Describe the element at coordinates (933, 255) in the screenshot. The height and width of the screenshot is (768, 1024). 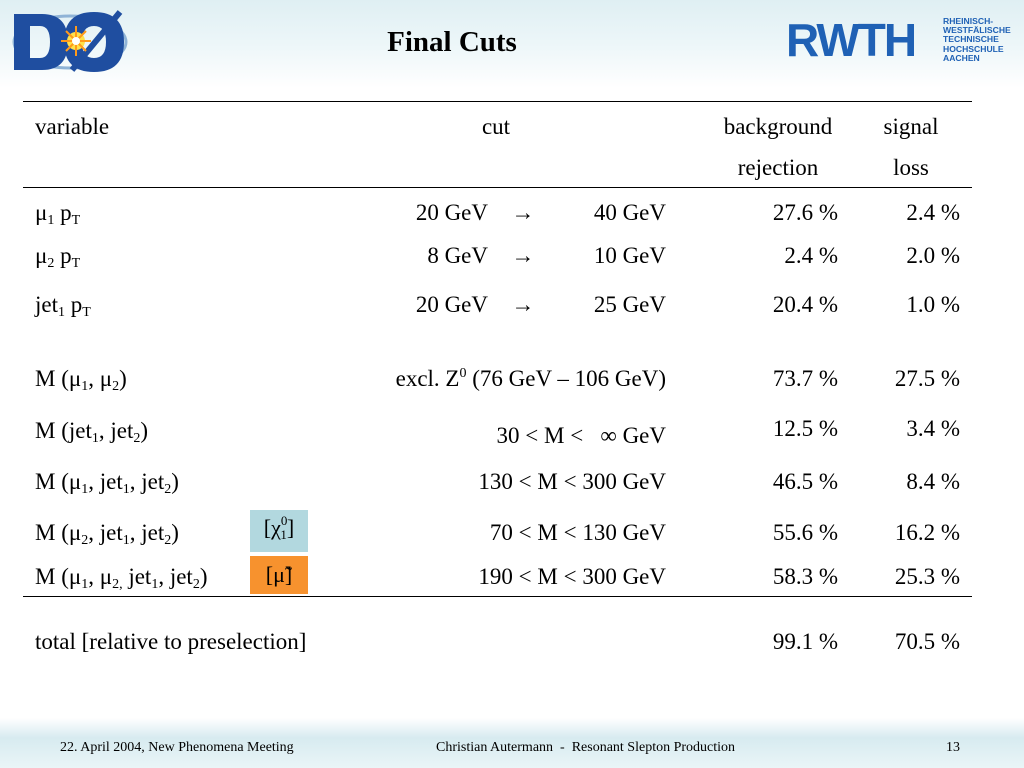
I see `row-signal-loss: 2.0 %` at that location.